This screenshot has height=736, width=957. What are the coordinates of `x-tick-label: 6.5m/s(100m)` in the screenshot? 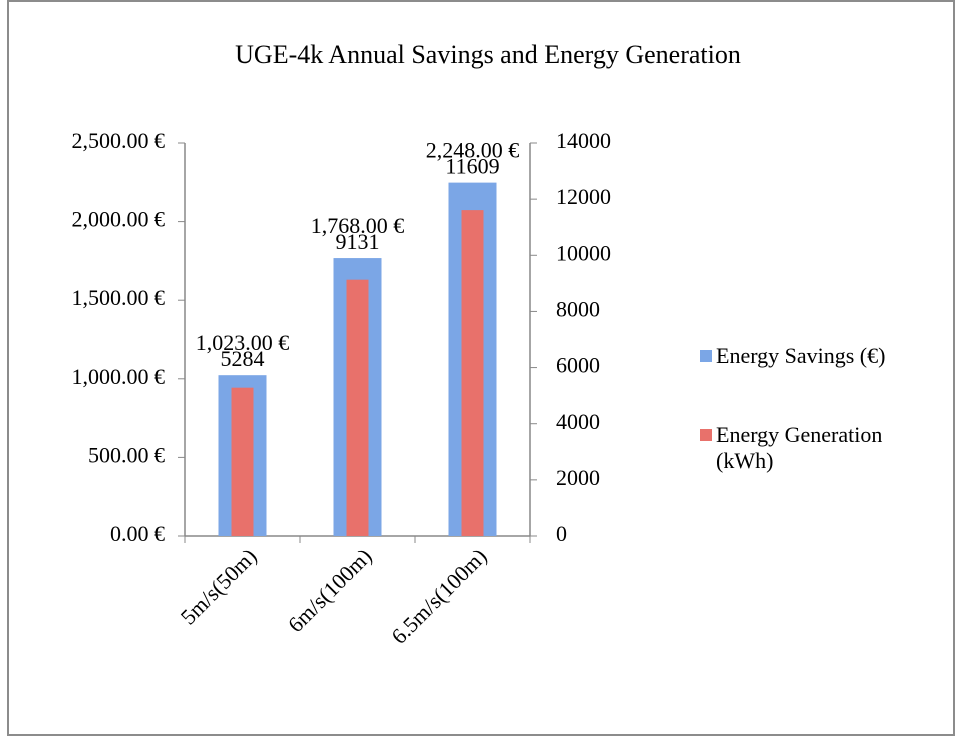 It's located at (438, 595).